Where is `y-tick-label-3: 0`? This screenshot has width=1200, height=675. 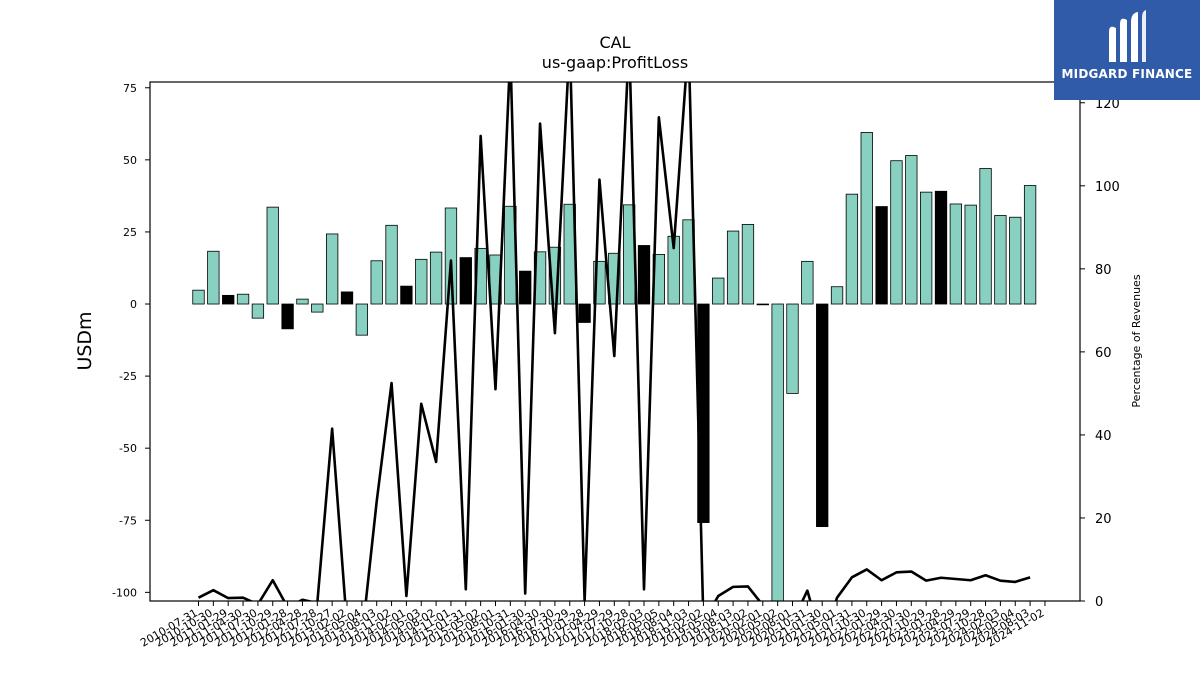 y-tick-label-3: 0 is located at coordinates (133, 304).